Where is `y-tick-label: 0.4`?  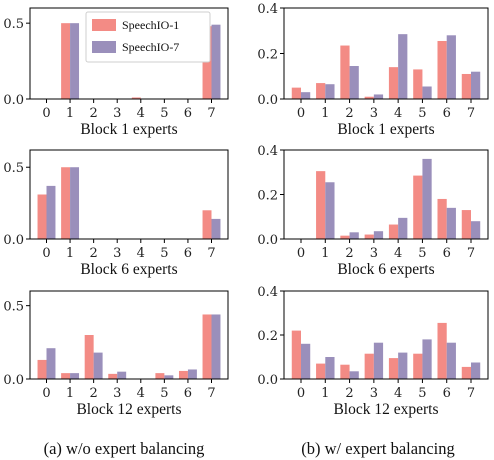 y-tick-label: 0.4 is located at coordinates (267, 292).